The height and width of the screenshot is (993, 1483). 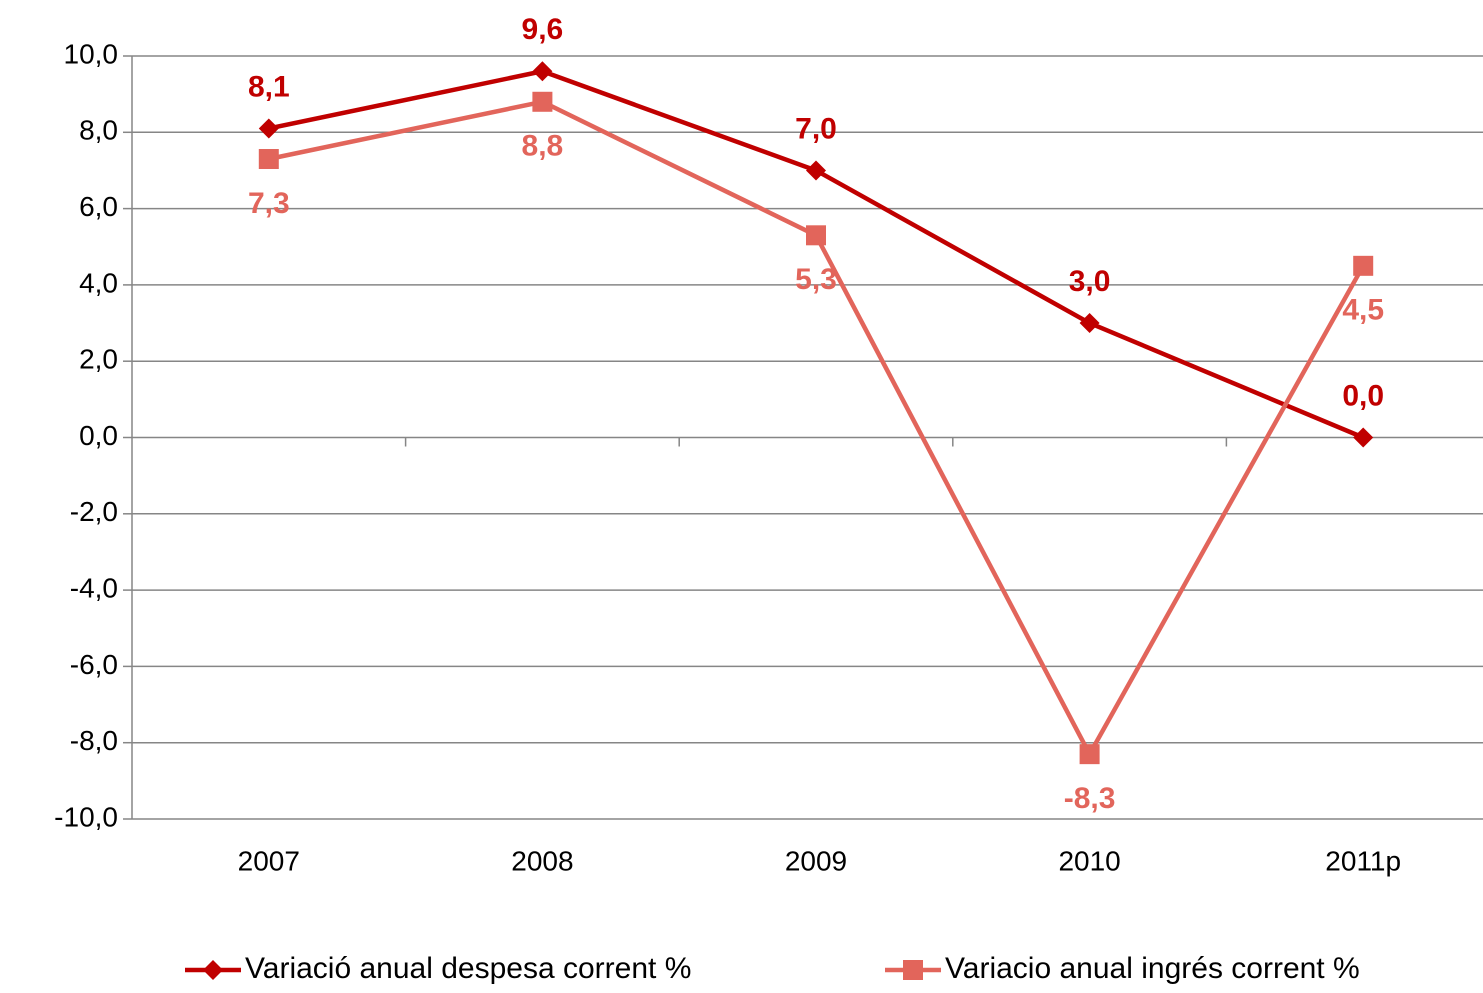 I want to click on y-tick-label: -8,0, so click(x=94, y=740).